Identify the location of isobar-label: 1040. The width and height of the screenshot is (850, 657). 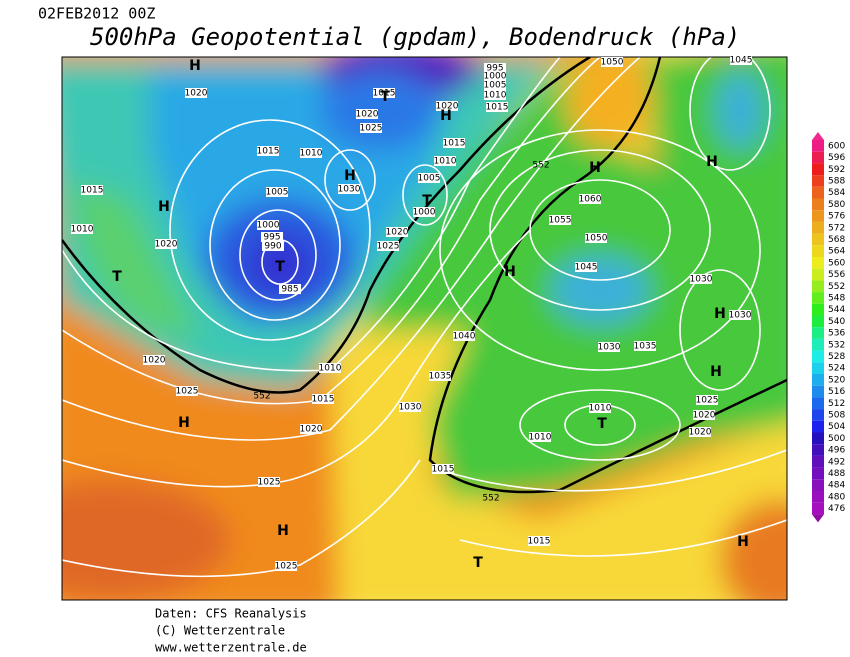
(464, 337).